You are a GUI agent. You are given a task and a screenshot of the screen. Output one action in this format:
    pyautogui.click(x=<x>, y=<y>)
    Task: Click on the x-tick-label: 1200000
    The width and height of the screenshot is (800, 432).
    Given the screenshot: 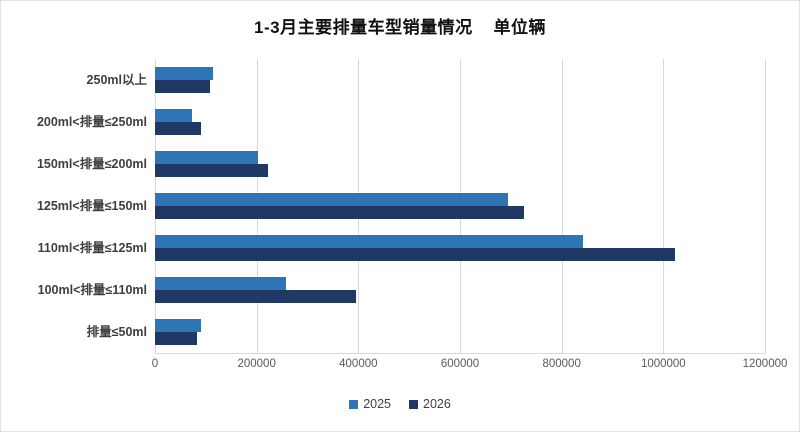 What is the action you would take?
    pyautogui.click(x=765, y=364)
    